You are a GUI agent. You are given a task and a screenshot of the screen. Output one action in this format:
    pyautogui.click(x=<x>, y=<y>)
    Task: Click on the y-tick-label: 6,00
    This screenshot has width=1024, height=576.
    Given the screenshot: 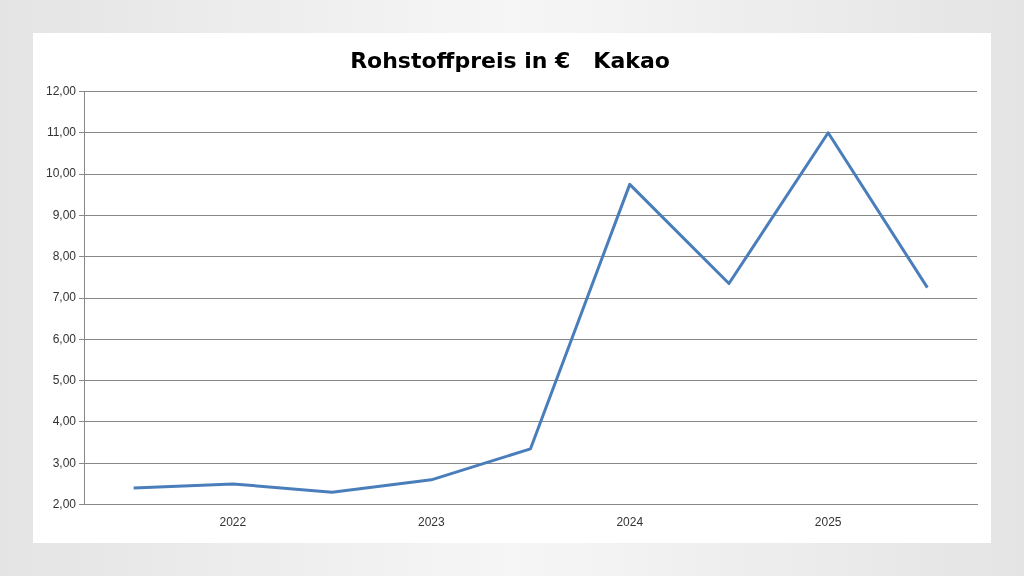 What is the action you would take?
    pyautogui.click(x=64, y=338)
    